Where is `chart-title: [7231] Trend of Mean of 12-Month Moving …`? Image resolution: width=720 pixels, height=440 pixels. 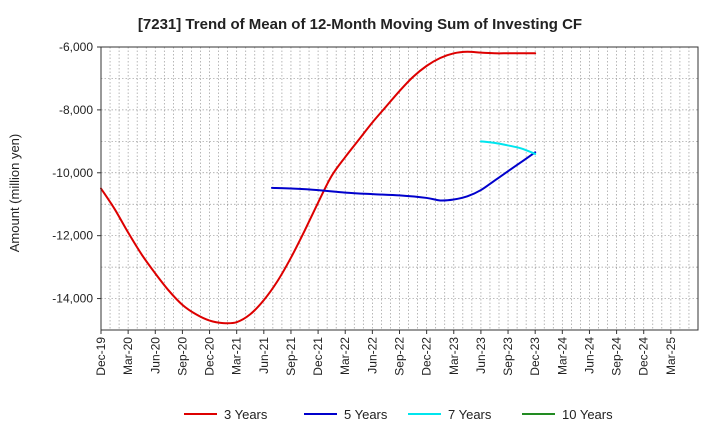 chart-title: [7231] Trend of Mean of 12-Month Moving … is located at coordinates (360, 24).